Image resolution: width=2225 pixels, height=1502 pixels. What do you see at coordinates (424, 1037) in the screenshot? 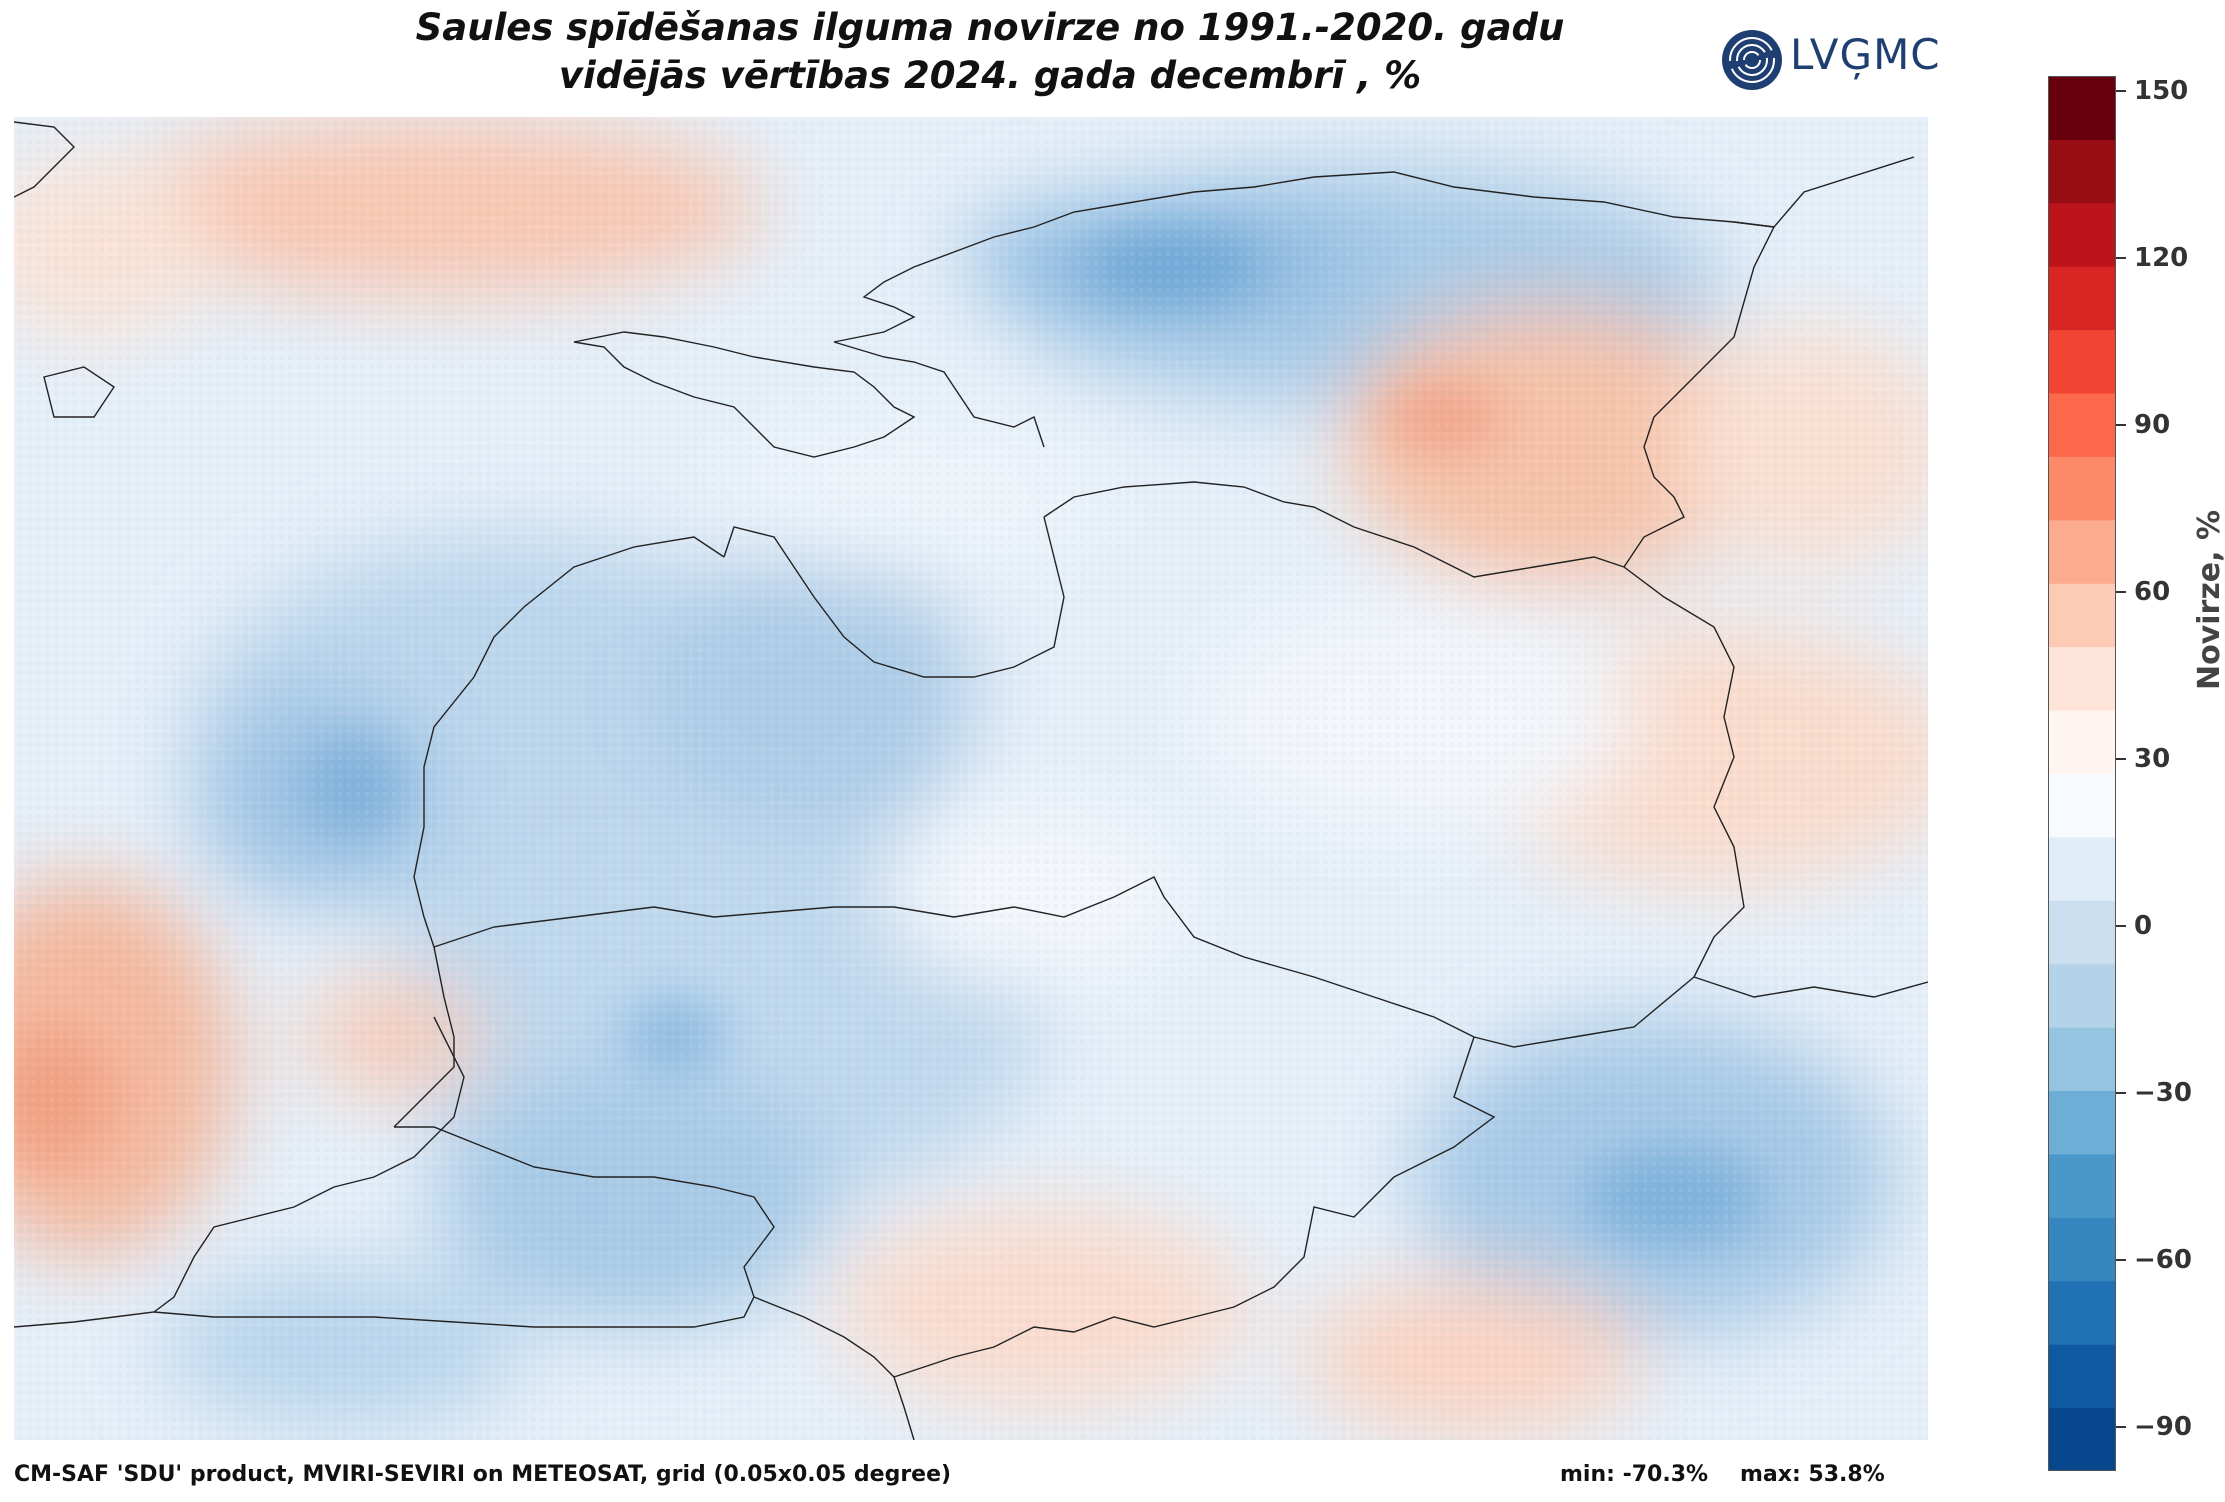
I see `lithuania-coast` at bounding box center [424, 1037].